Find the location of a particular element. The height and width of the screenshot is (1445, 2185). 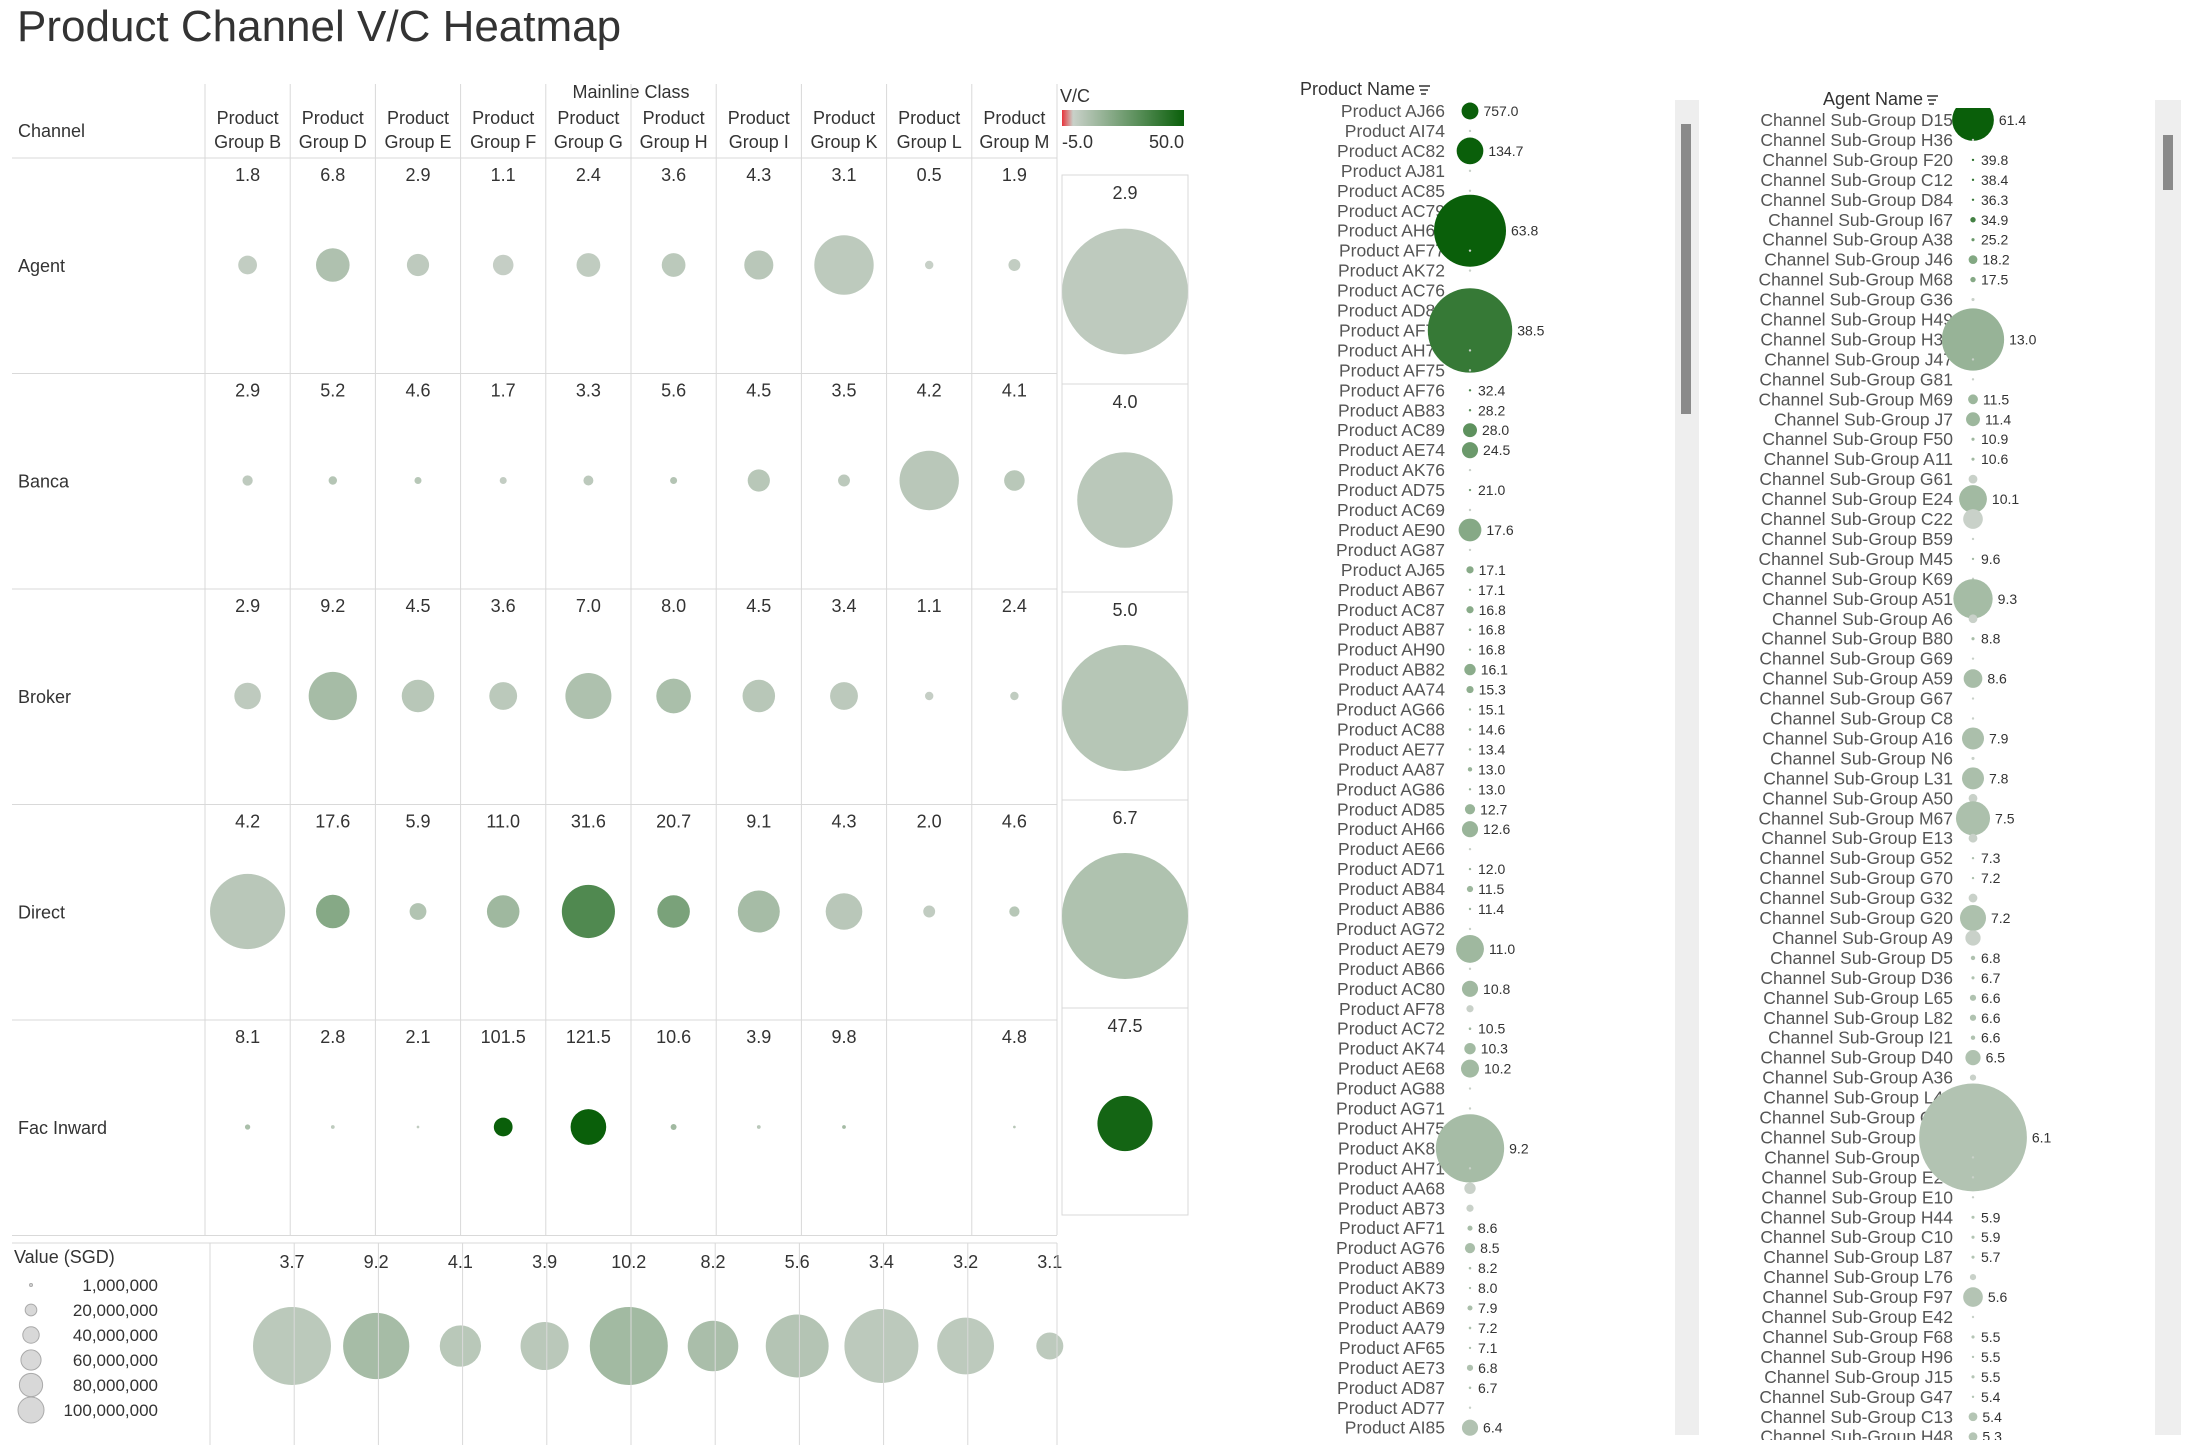

cell-vc-label: 5.2 is located at coordinates (332, 391).